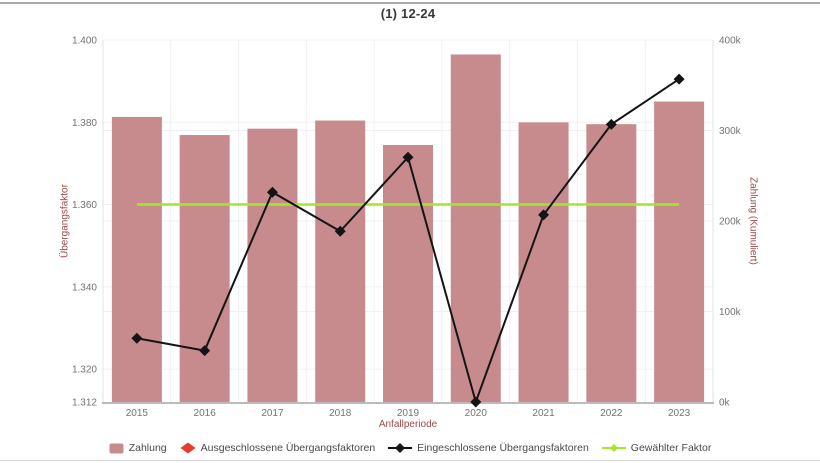 Image resolution: width=820 pixels, height=463 pixels. Describe the element at coordinates (137, 413) in the screenshot. I see `x-tick-label: 2015` at that location.